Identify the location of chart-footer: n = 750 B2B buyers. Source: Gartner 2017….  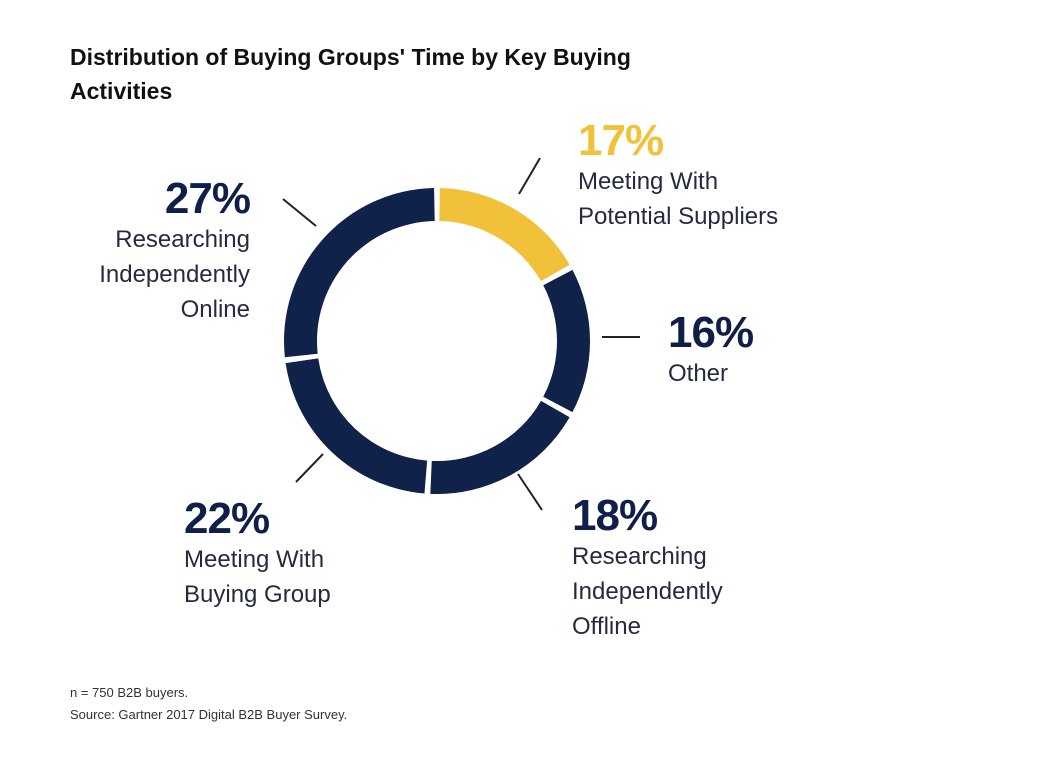
(208, 704).